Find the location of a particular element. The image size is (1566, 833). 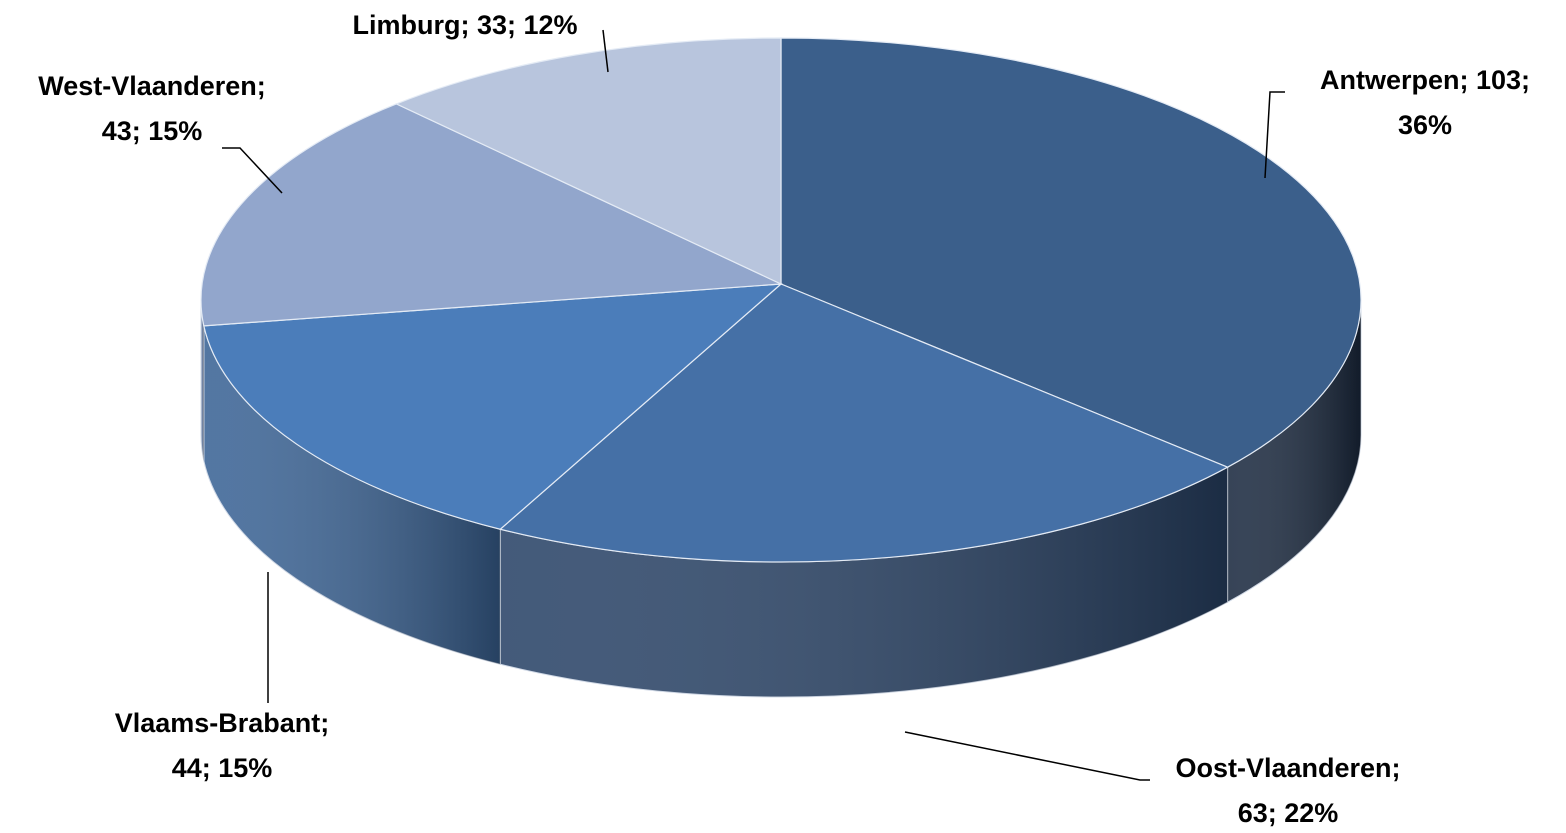

data-label-line: 44; 15% is located at coordinates (222, 768).